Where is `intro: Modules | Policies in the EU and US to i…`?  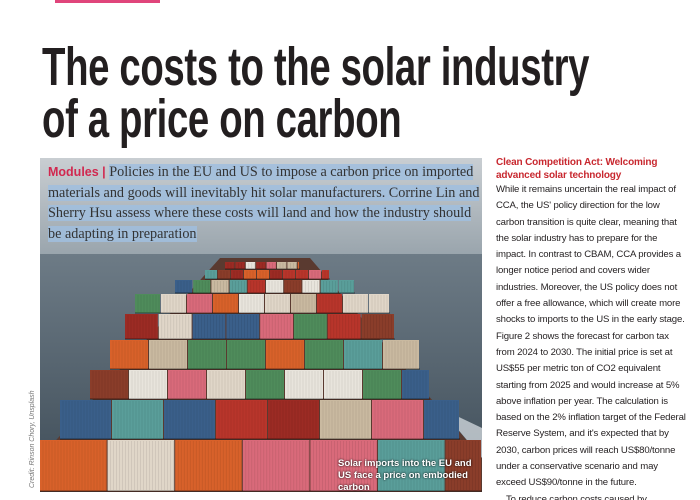 intro: Modules | Policies in the EU and US to i… is located at coordinates (264, 203).